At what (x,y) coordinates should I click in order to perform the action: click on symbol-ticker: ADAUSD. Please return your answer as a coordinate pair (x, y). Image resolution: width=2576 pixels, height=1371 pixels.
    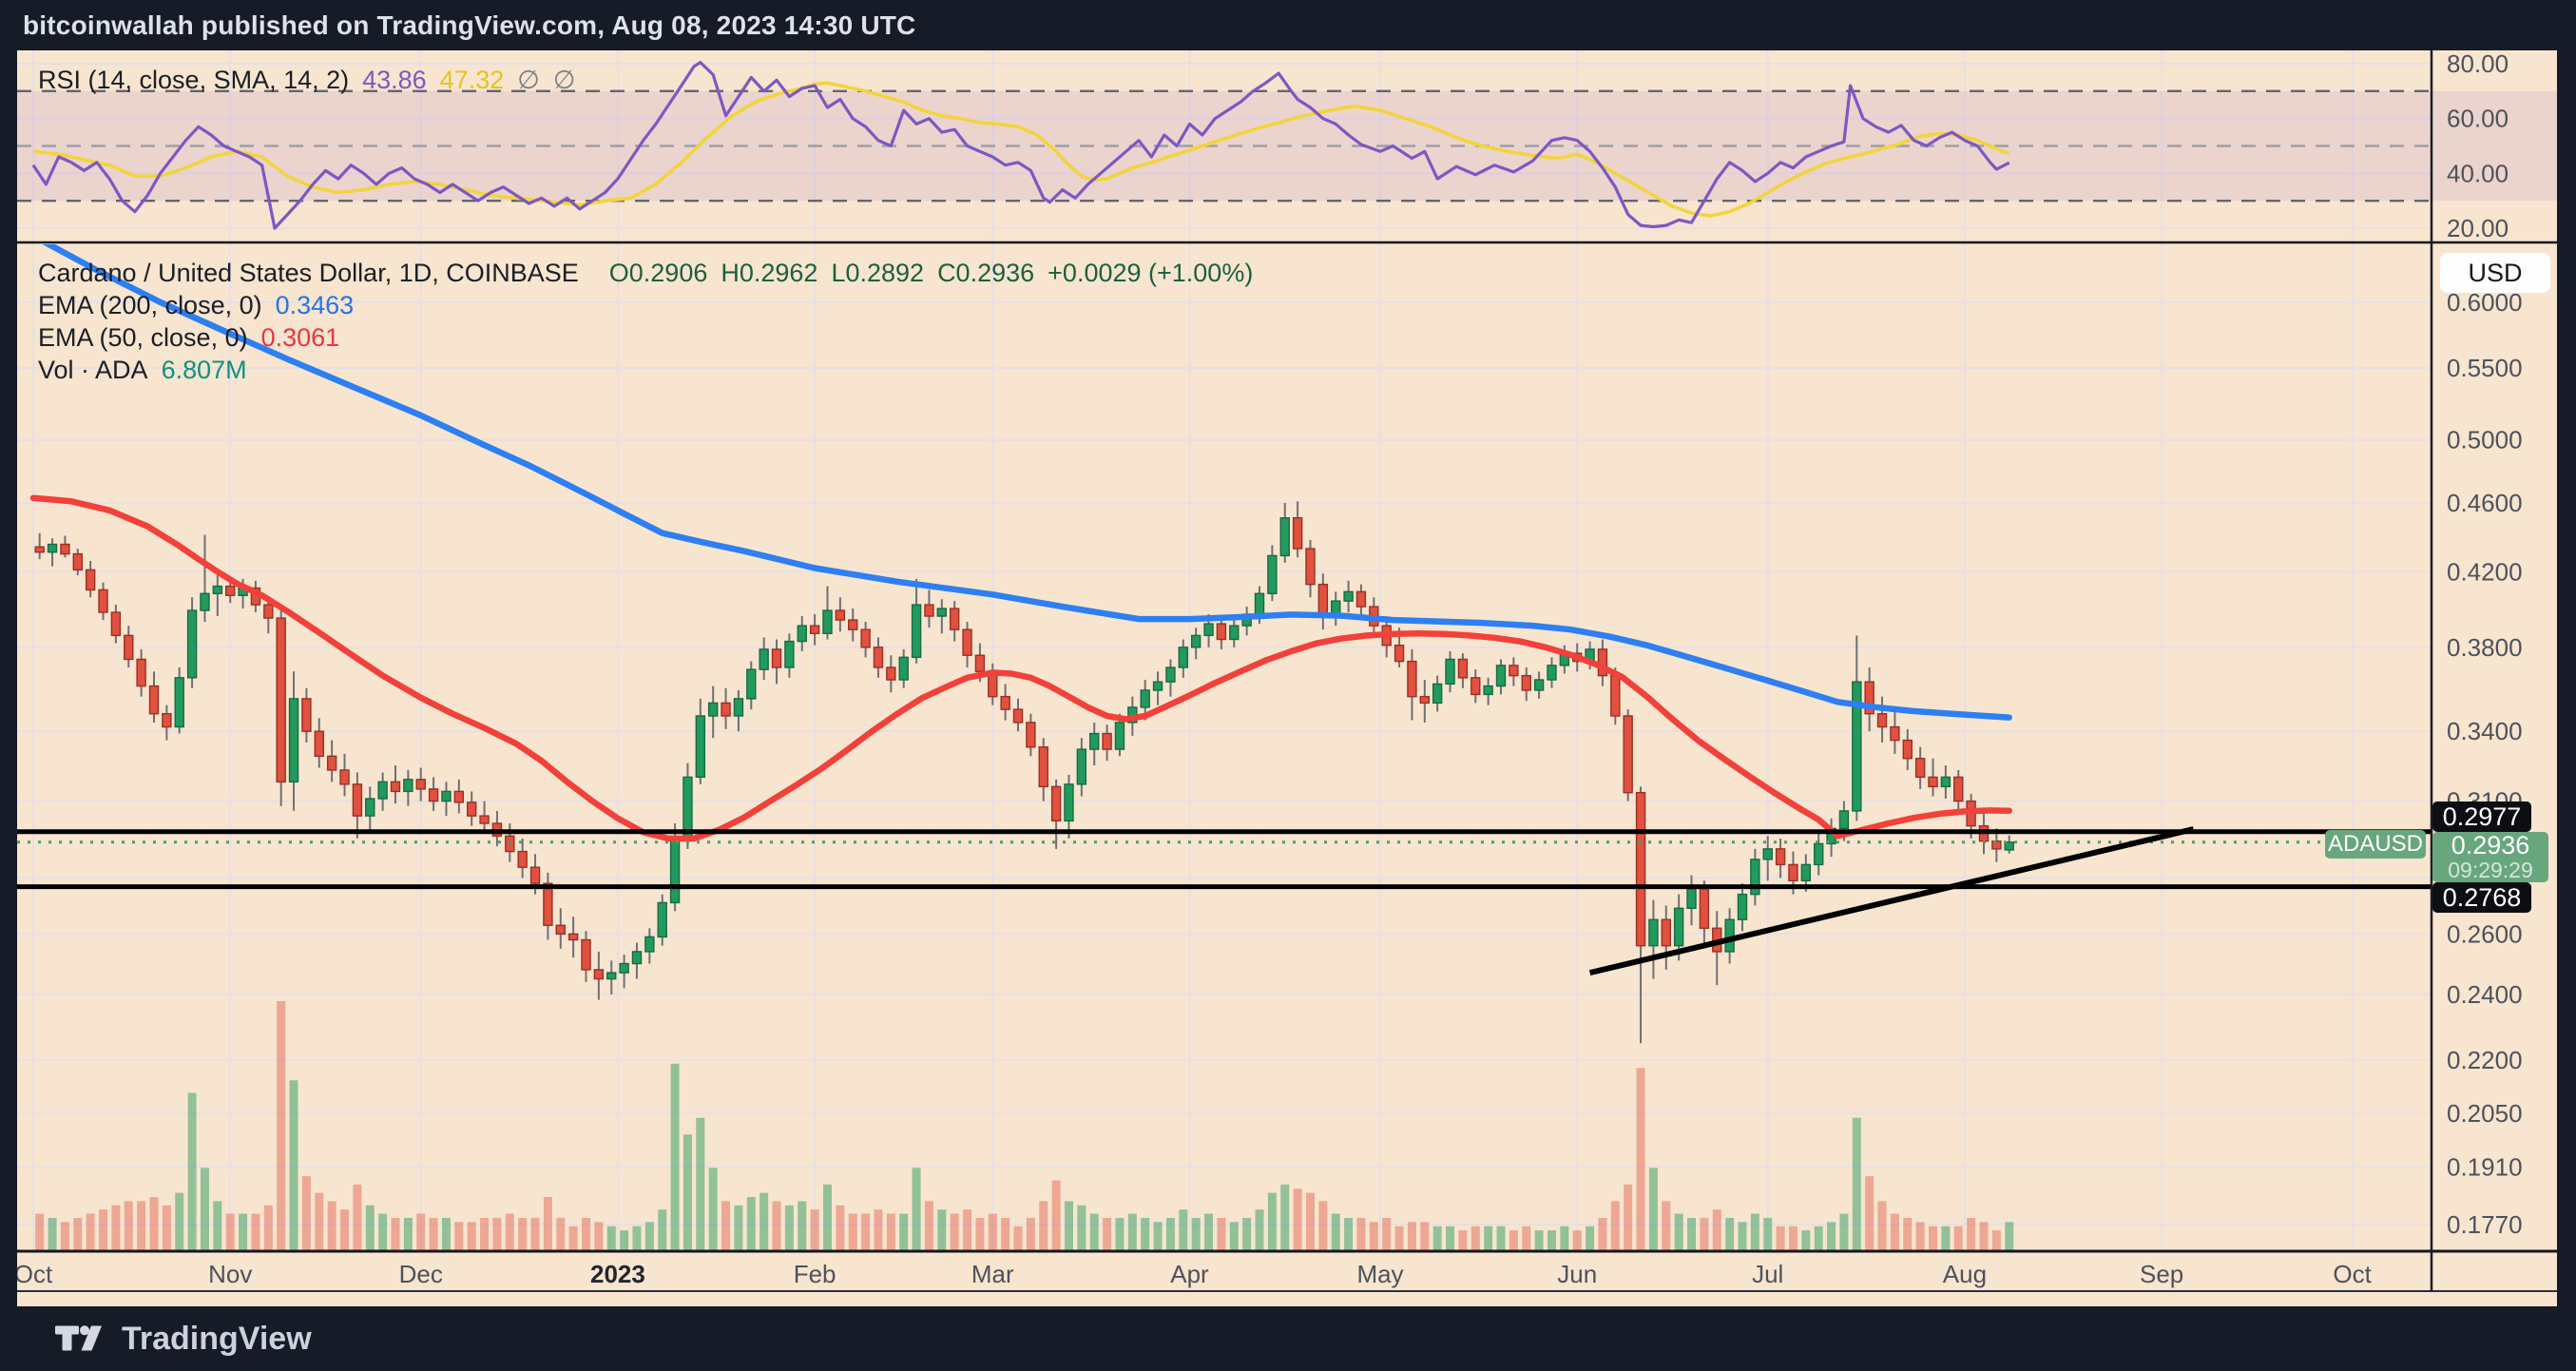
    Looking at the image, I should click on (2375, 844).